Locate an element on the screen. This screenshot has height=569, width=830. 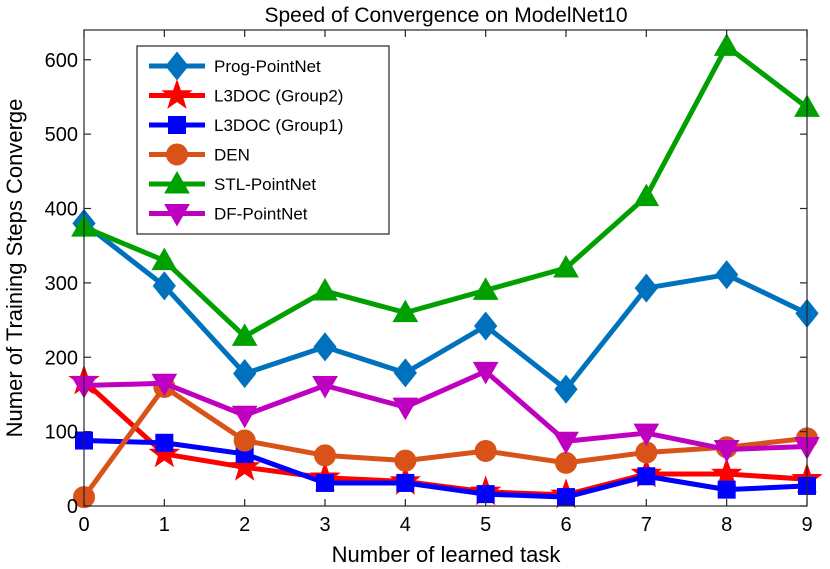
x-tick-label: 3 is located at coordinates (324, 525).